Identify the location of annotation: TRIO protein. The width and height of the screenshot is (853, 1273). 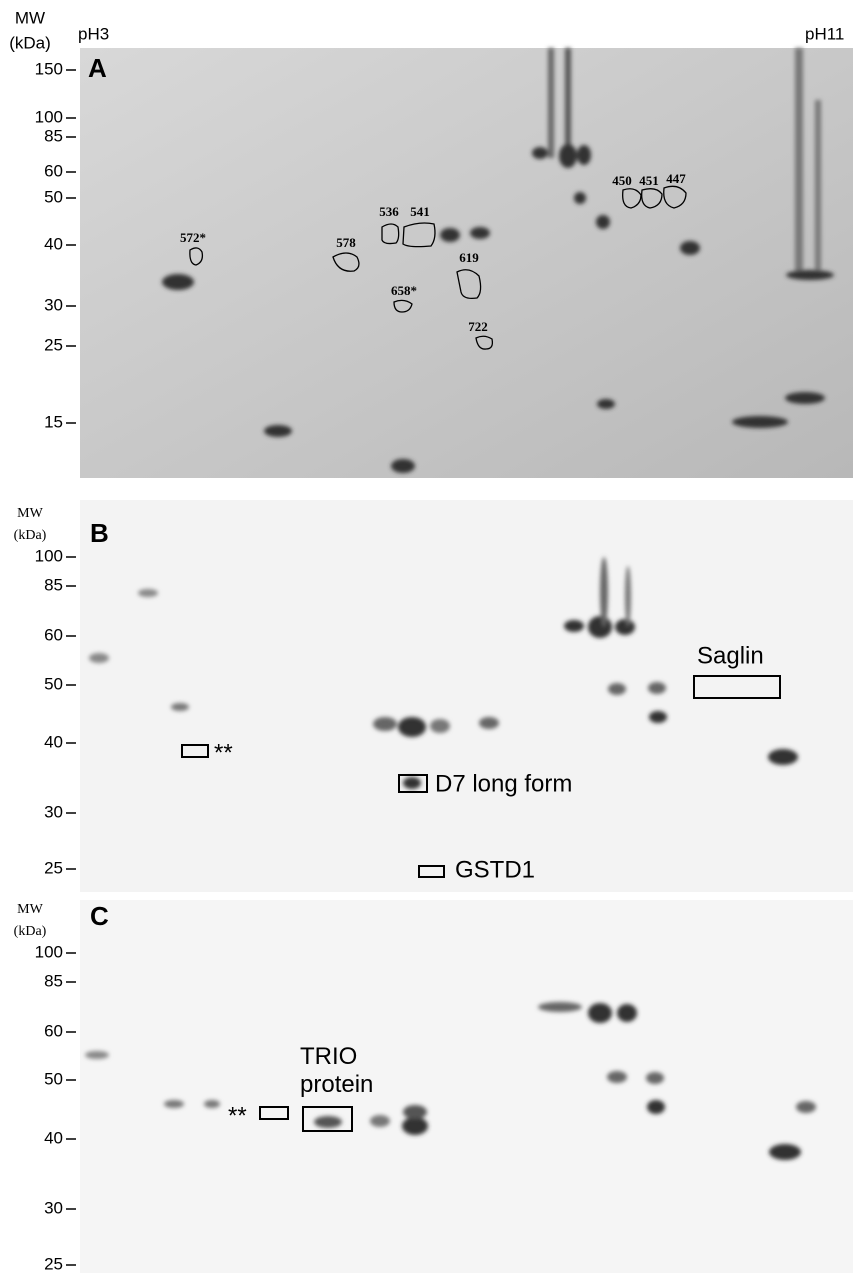
(337, 1070).